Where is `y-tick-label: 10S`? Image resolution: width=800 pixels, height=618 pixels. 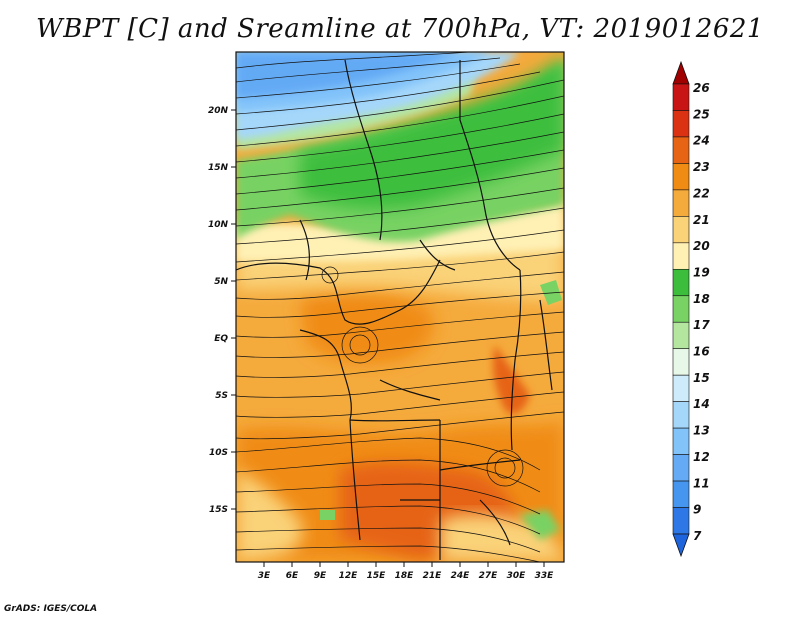
y-tick-label: 10S is located at coordinates (218, 453).